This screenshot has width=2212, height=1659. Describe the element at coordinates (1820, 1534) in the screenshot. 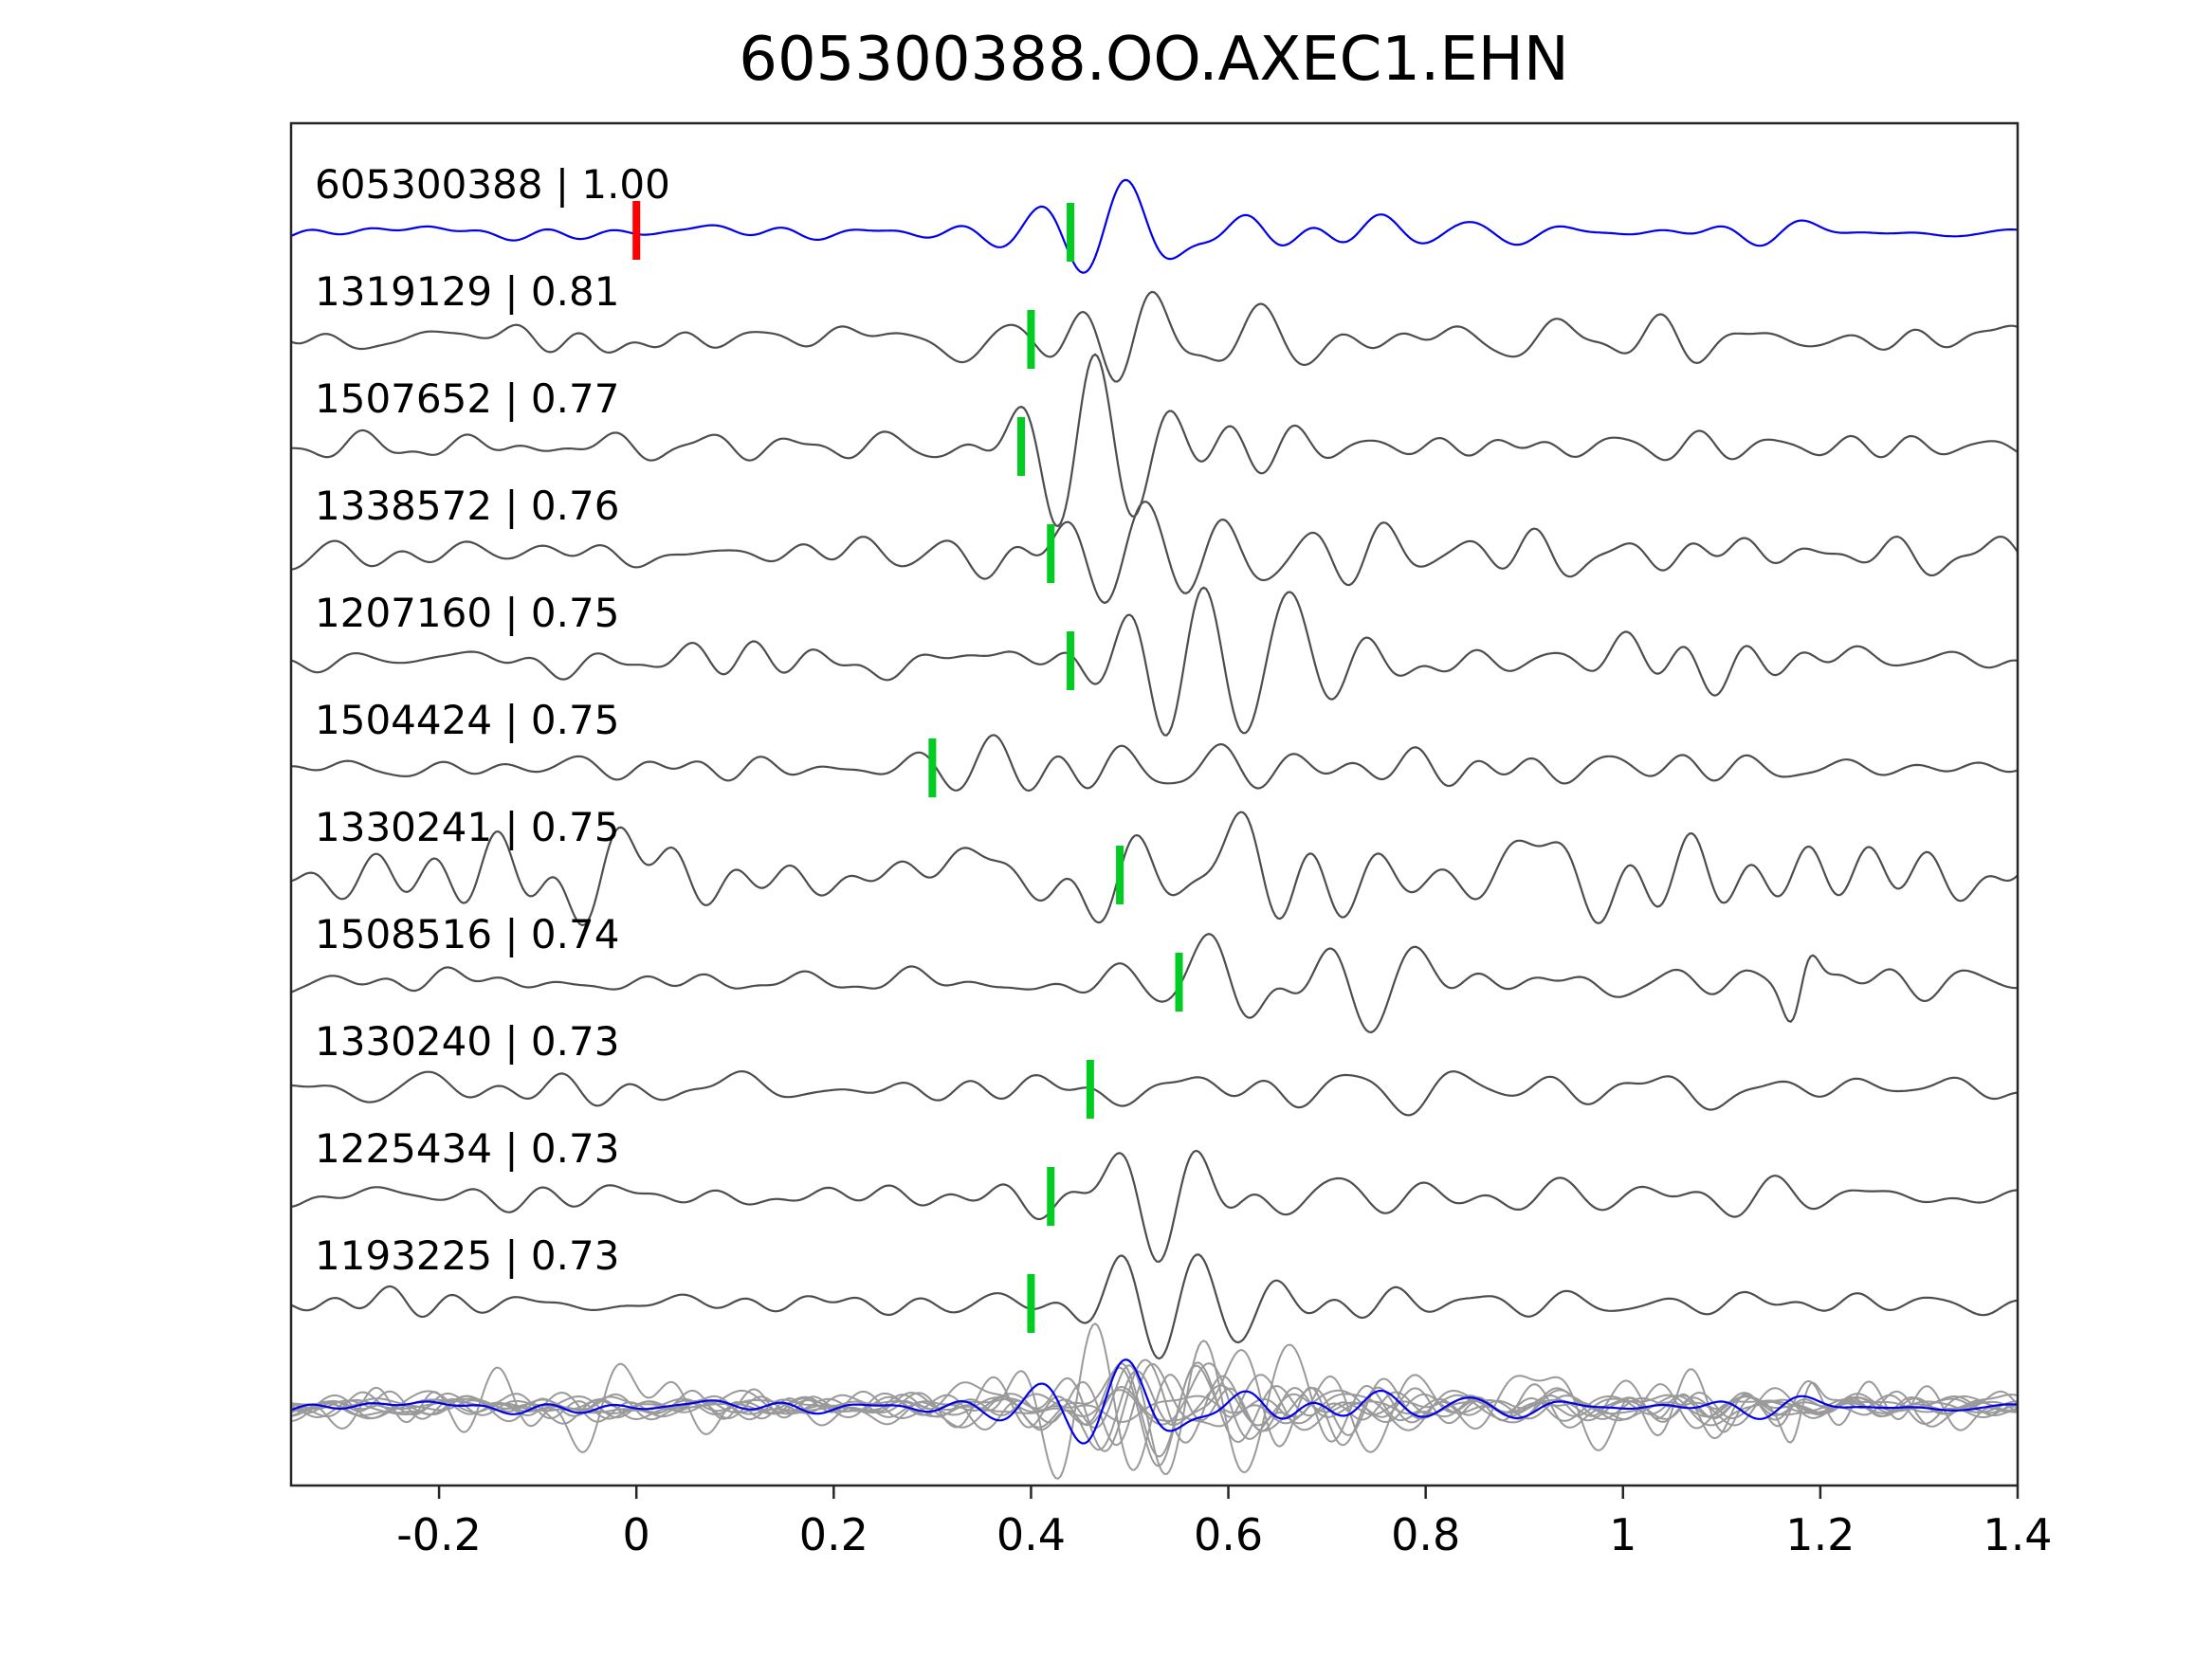

I see `x-tick-label: 1.2` at that location.